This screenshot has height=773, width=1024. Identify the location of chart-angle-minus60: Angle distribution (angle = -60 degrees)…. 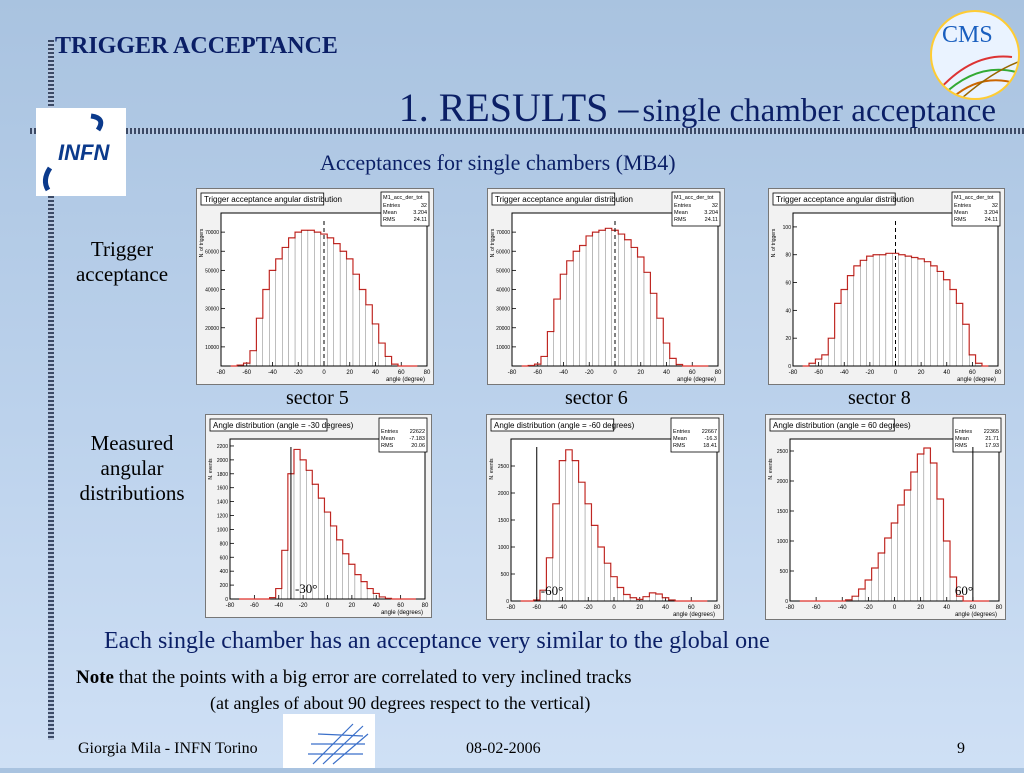
(605, 517).